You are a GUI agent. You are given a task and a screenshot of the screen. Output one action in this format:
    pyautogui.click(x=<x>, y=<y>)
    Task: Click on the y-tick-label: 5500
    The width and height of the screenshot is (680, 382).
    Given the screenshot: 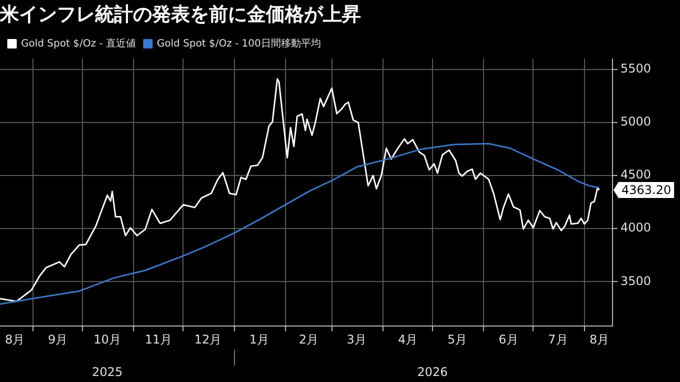 What is the action you would take?
    pyautogui.click(x=636, y=69)
    